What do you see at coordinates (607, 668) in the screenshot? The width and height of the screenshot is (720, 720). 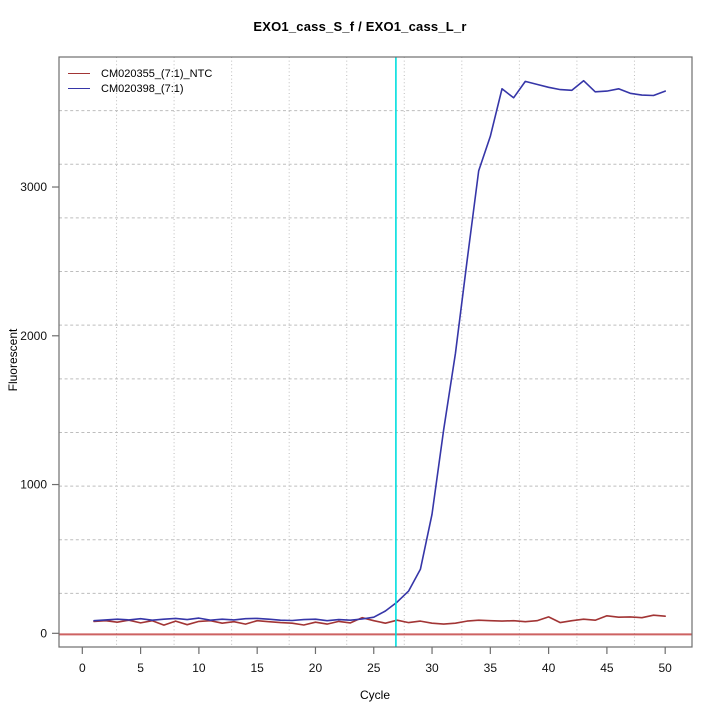 I see `x-tick-label: 45` at bounding box center [607, 668].